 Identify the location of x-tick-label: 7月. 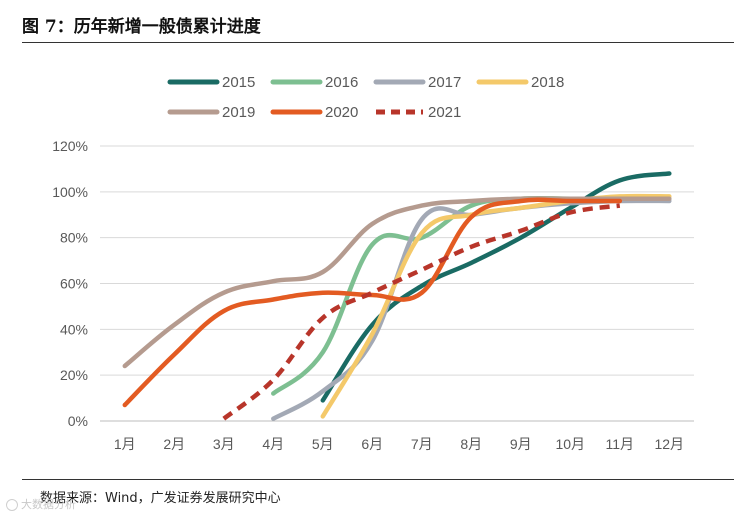
(422, 444).